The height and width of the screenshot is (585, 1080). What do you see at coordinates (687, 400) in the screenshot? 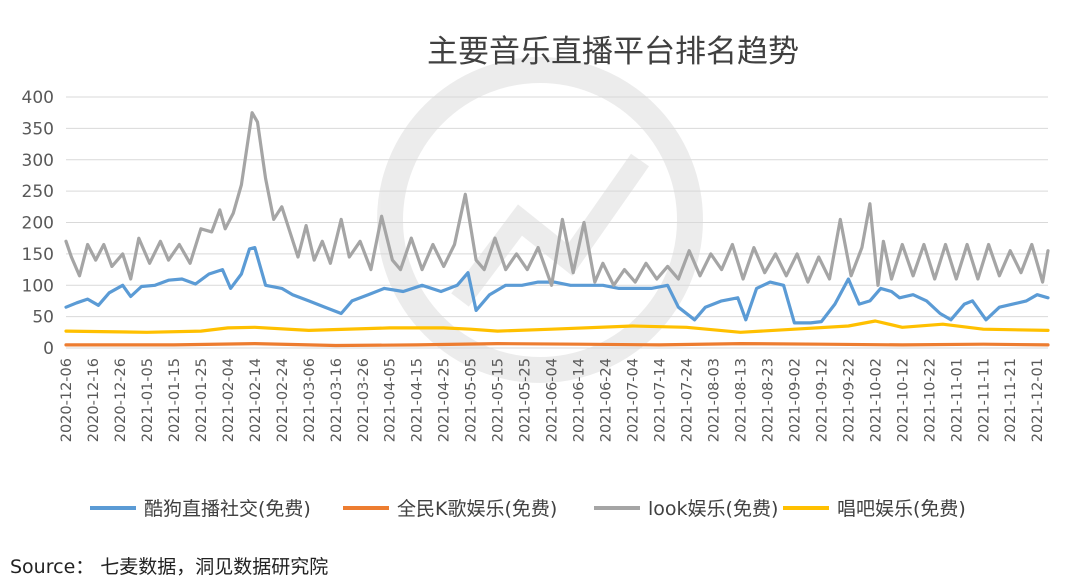
I see `x-tick-label: 2021-07-24` at bounding box center [687, 400].